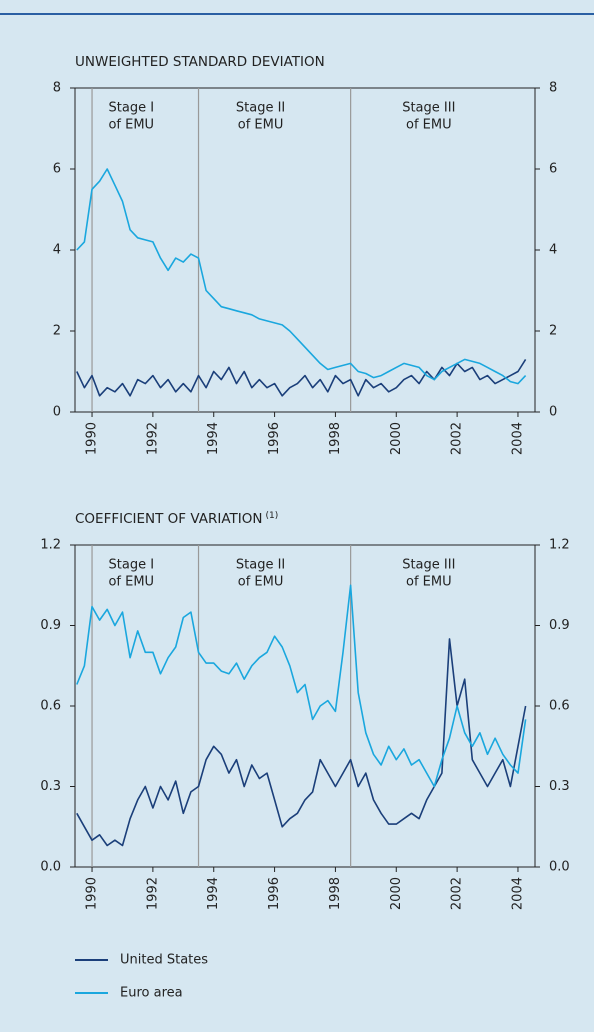 The image size is (594, 1032). I want to click on chart-title-text: UNWEIGHTED STANDARD DEVIATION, so click(200, 62).